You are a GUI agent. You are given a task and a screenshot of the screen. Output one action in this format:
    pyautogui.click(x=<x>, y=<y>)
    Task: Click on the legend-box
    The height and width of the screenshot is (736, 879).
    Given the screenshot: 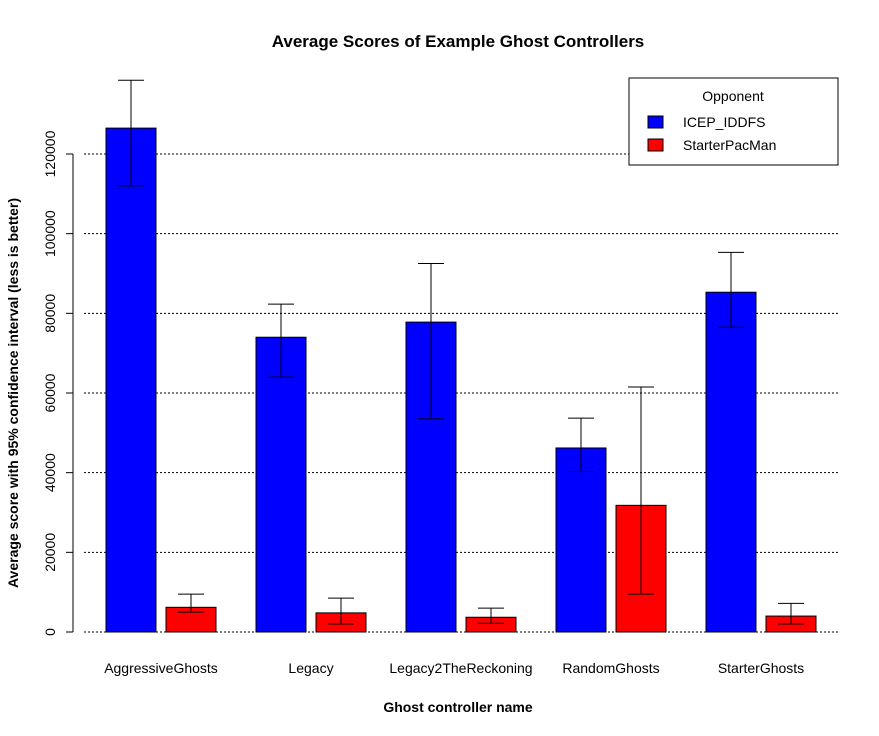 What is the action you would take?
    pyautogui.click(x=733, y=121)
    